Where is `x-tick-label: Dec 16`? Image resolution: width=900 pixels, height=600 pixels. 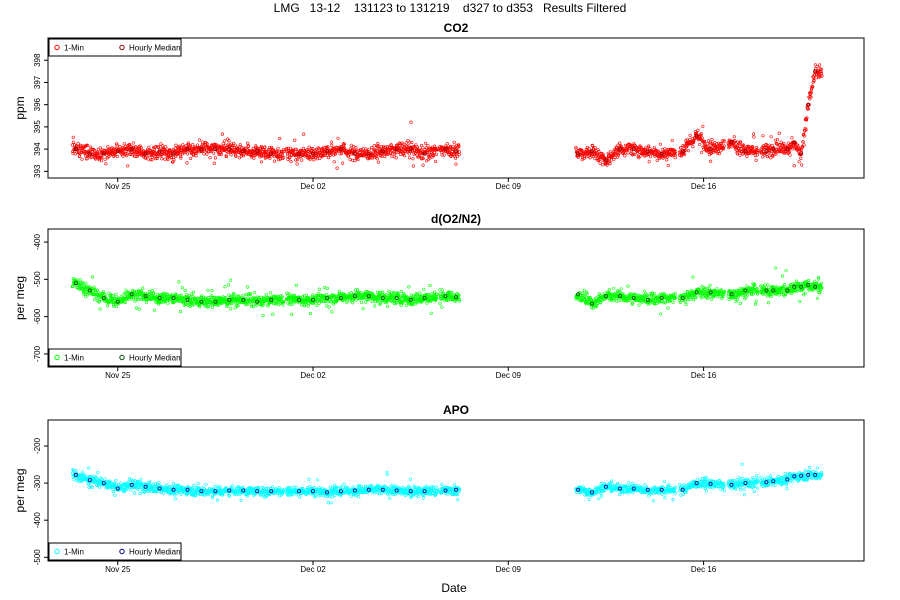
x-tick-label: Dec 16 is located at coordinates (704, 186).